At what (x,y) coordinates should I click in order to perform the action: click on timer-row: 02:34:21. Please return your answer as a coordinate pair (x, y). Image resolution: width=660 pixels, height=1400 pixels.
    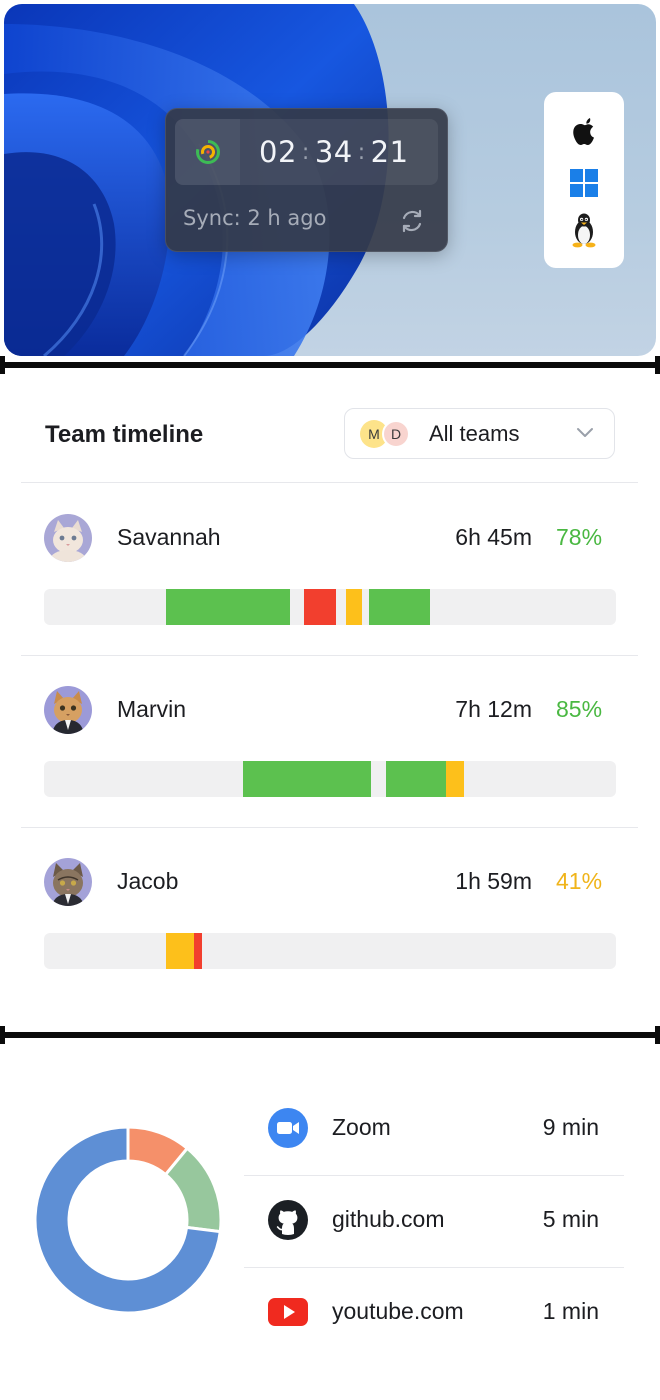
    Looking at the image, I should click on (306, 152).